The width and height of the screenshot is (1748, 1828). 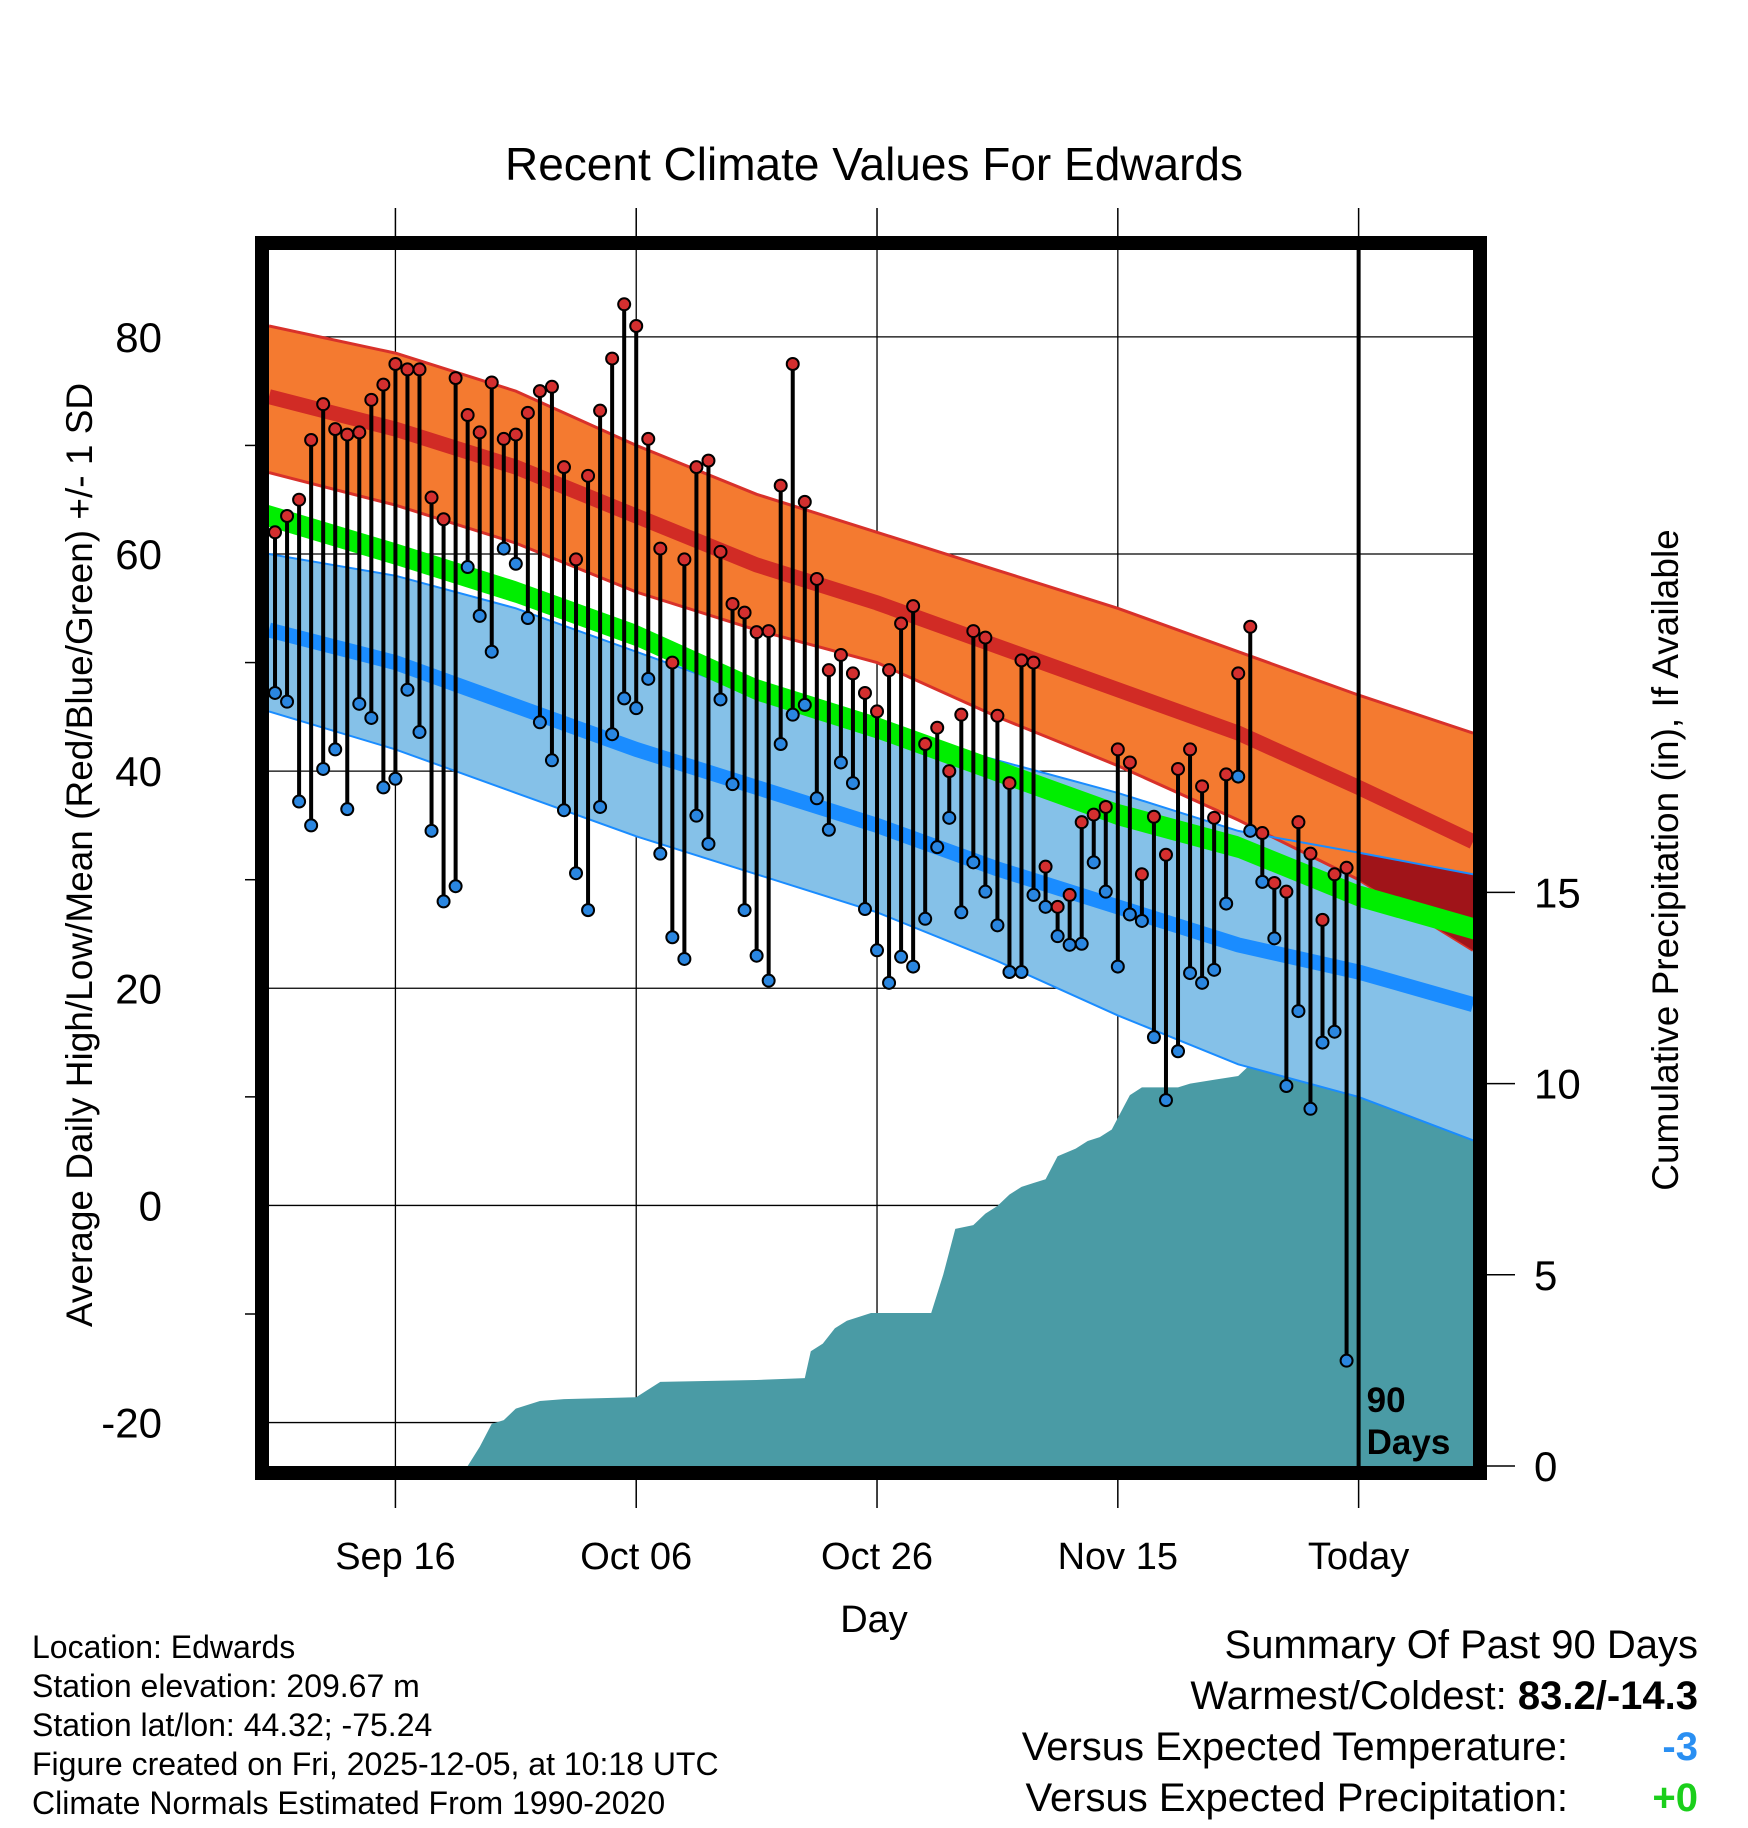 I want to click on y-tick-label: 60, so click(x=138, y=554).